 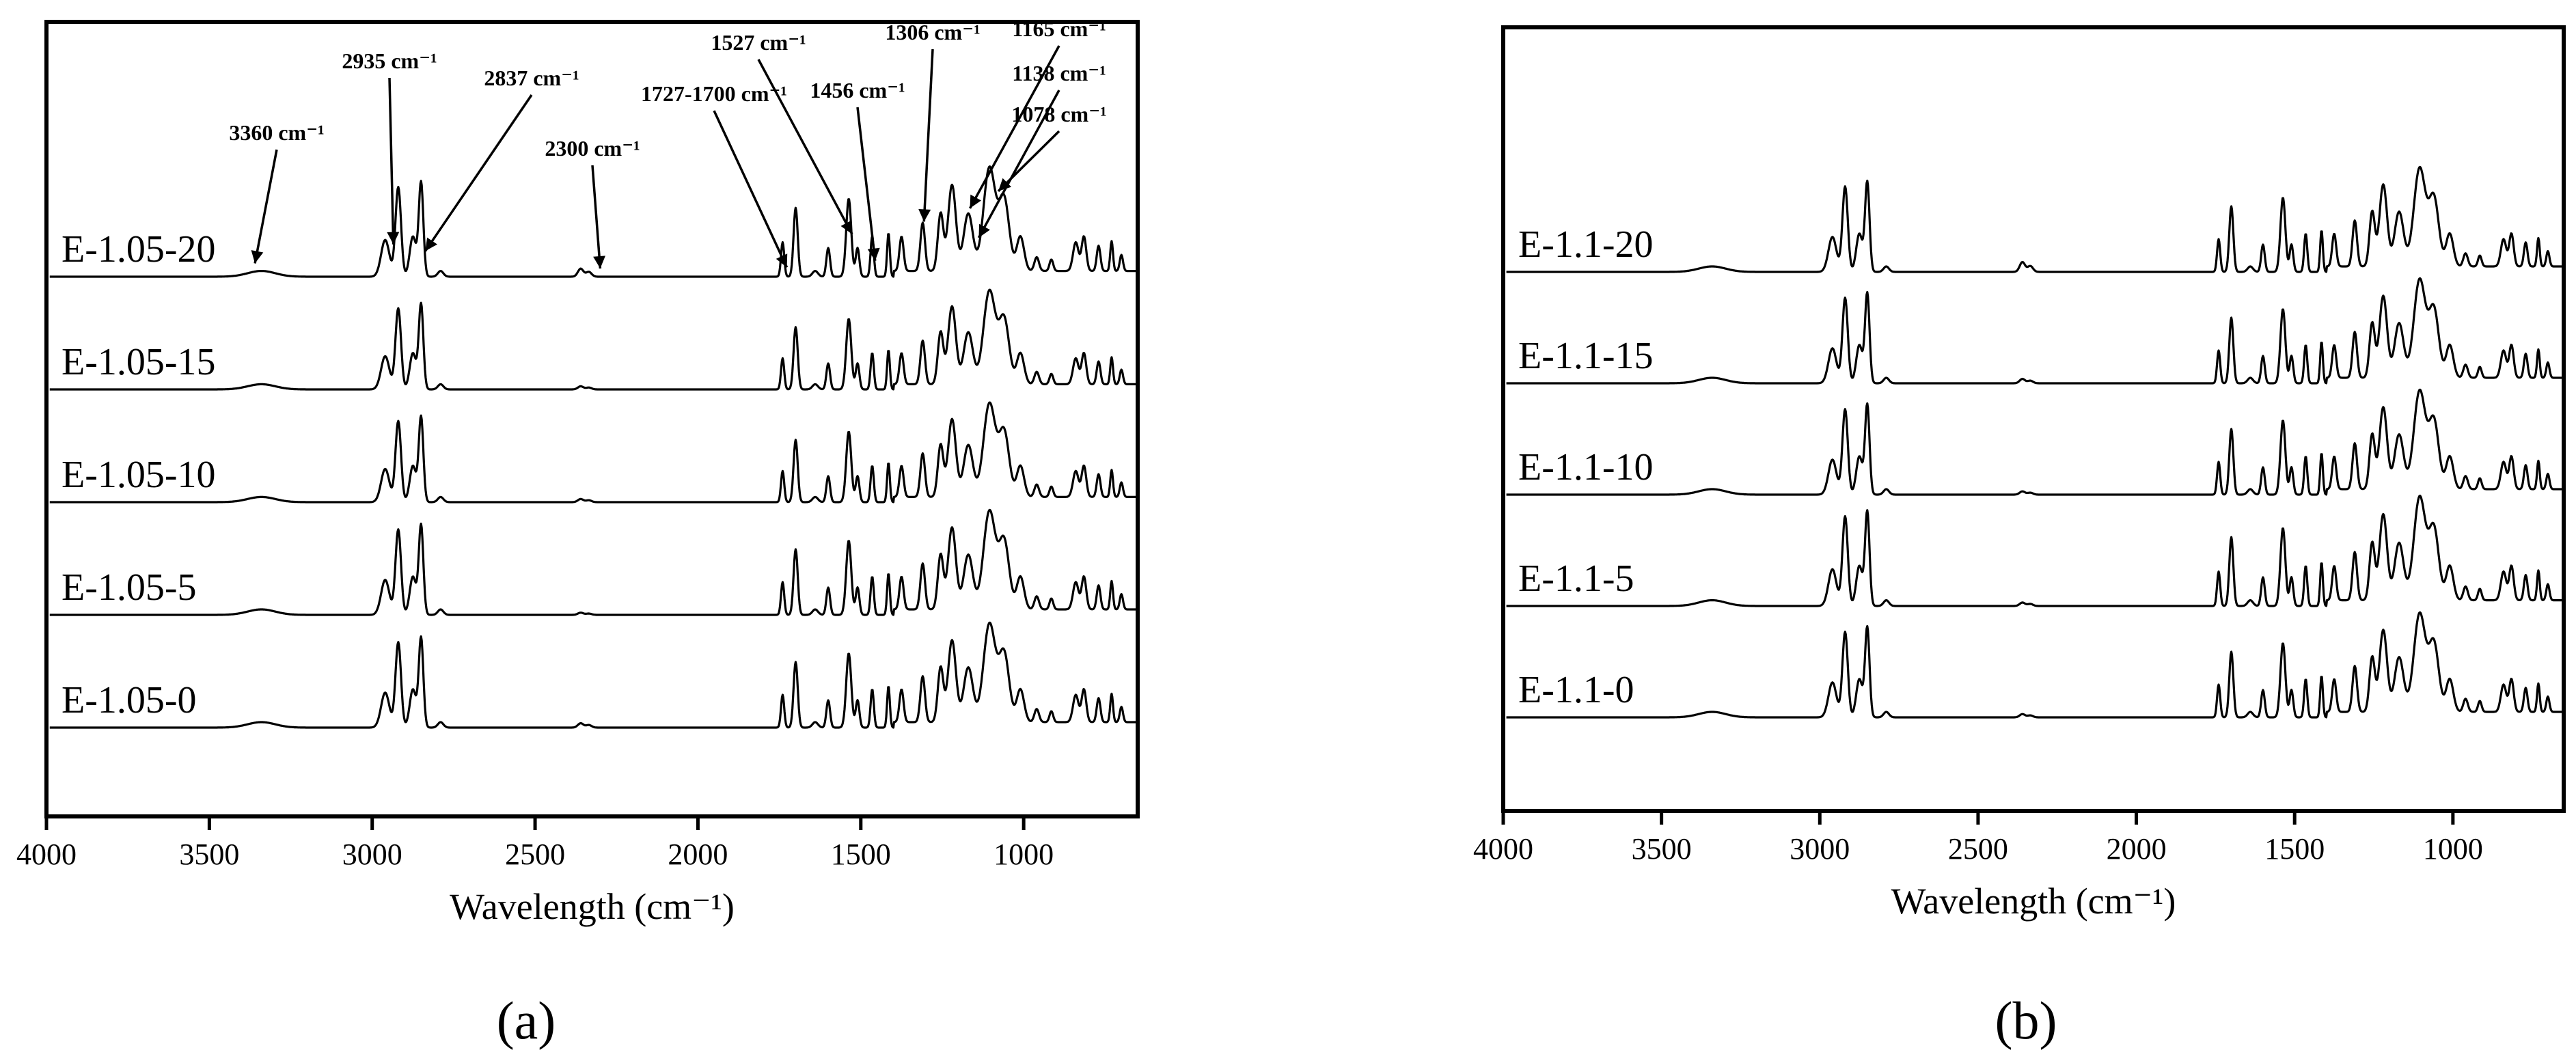 What do you see at coordinates (276, 132) in the screenshot?
I see `peak-annotation-label: 3360 cm⁻¹` at bounding box center [276, 132].